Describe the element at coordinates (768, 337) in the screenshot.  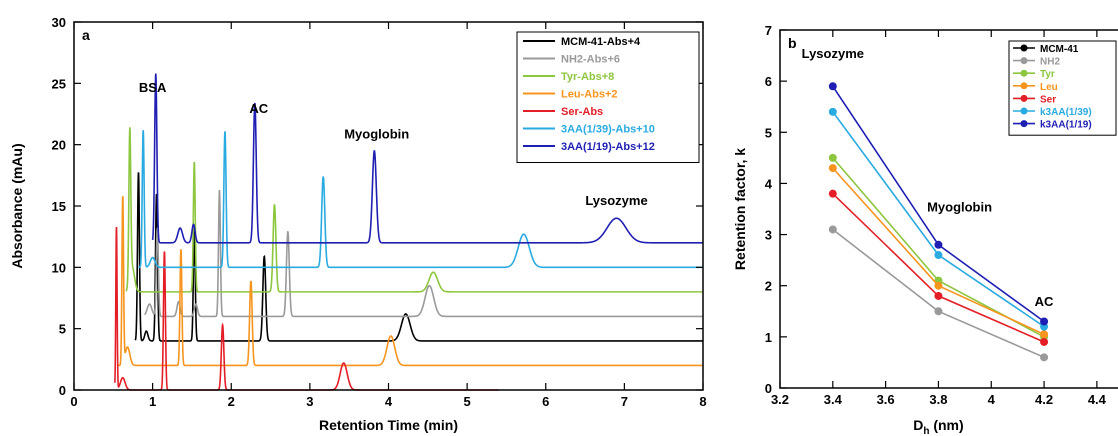
I see `y-tick-label: 1` at that location.